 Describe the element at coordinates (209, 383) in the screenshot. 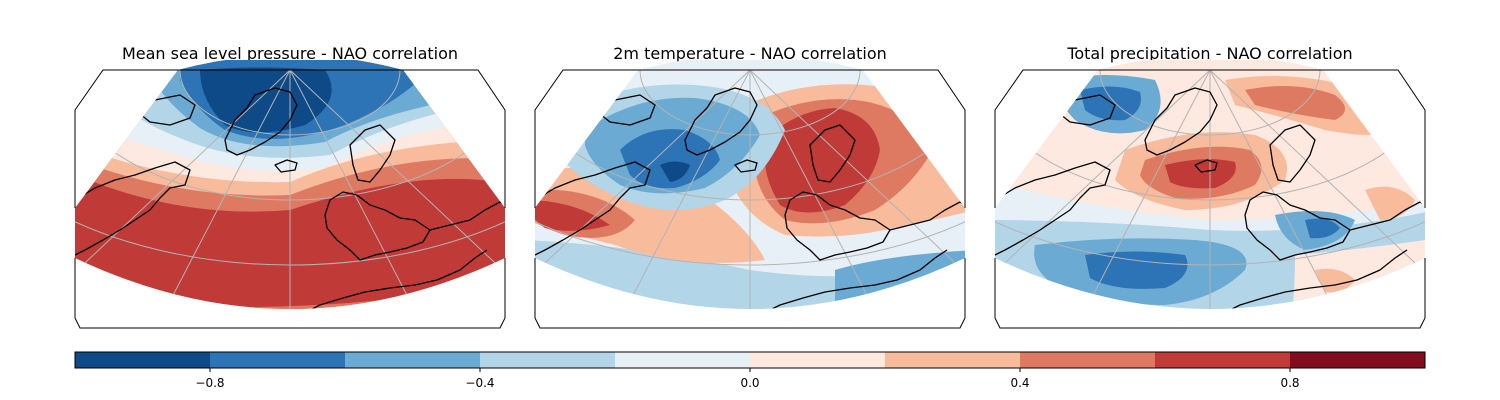

I see `colorbar-tick-label: −0.8` at that location.